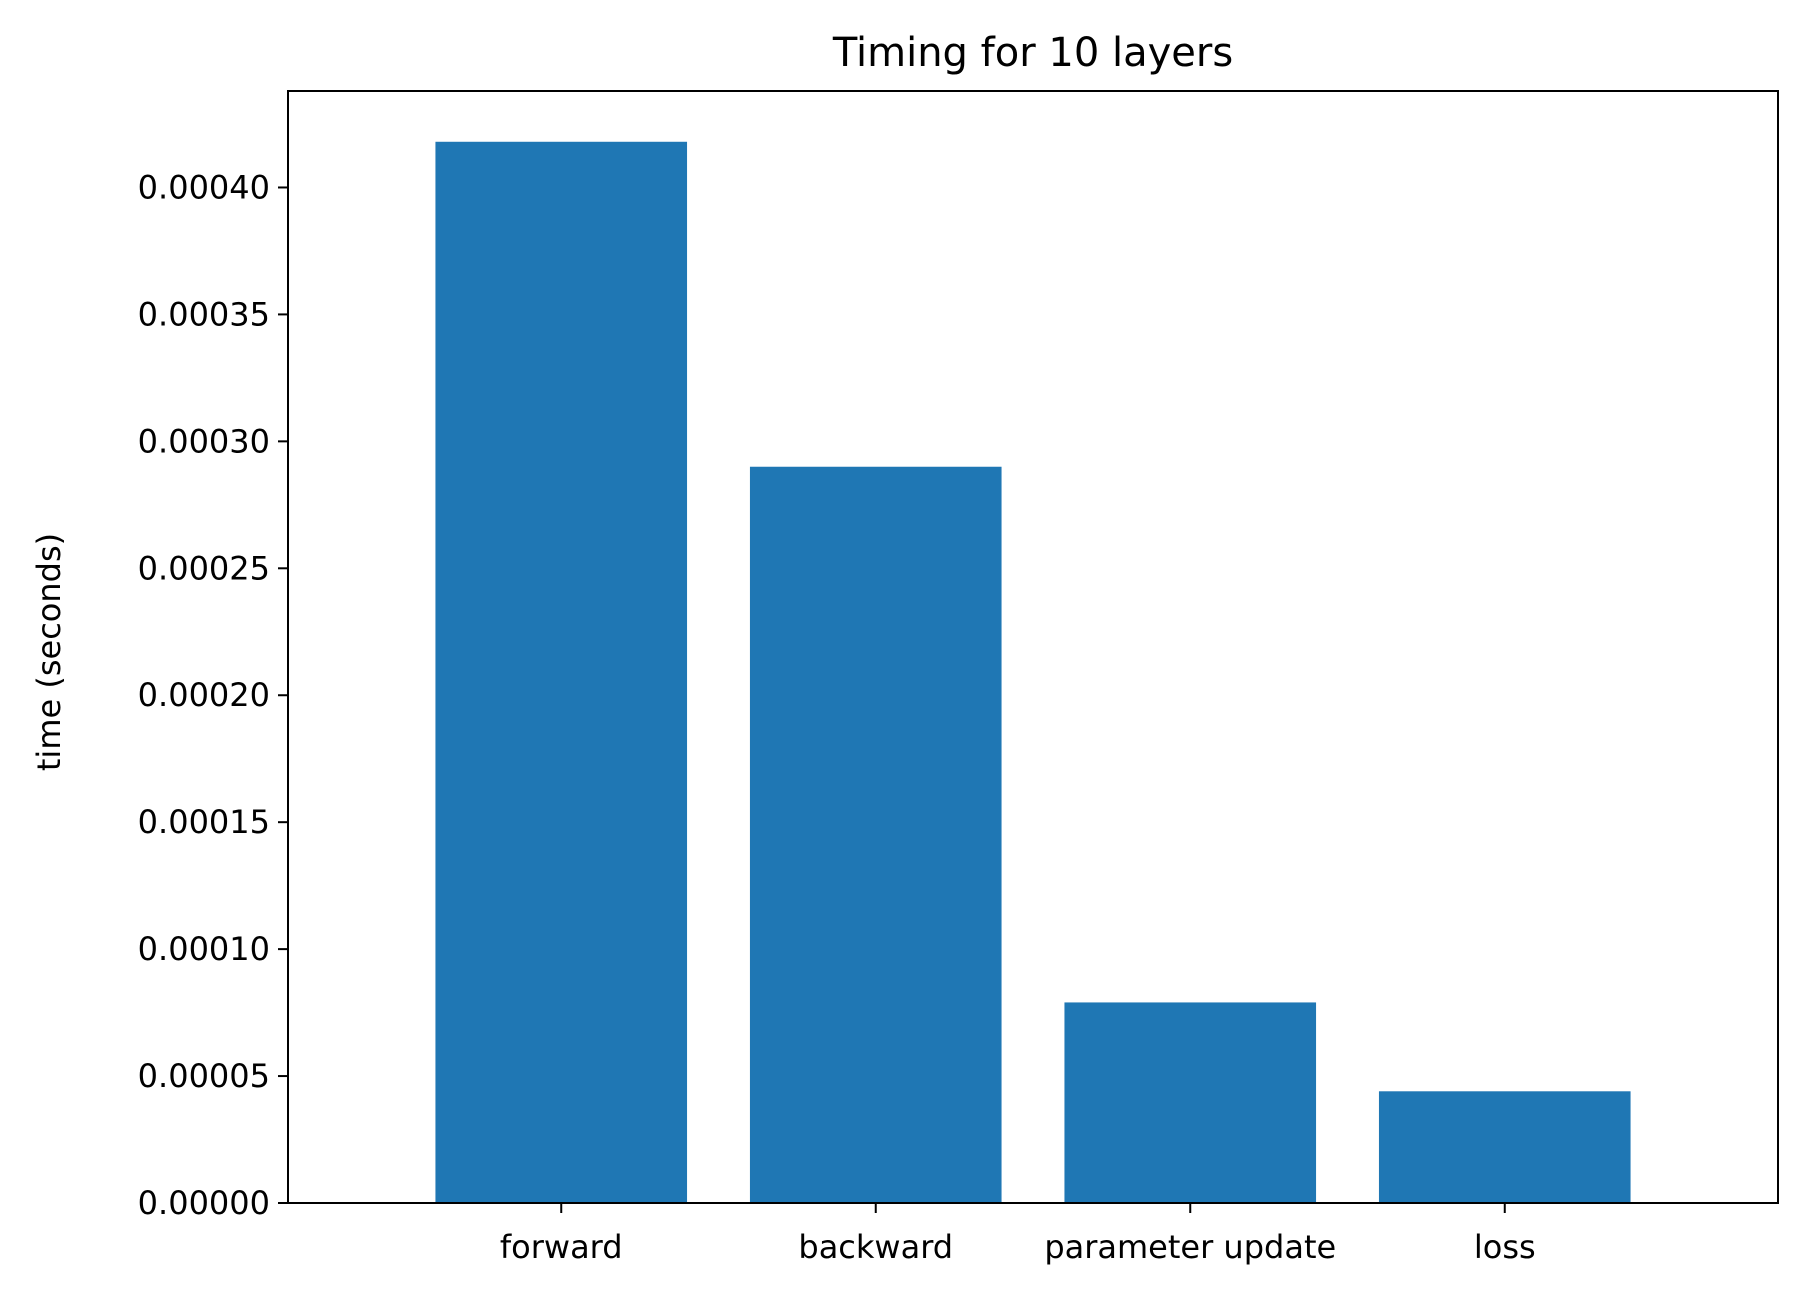 The height and width of the screenshot is (1300, 1806). I want to click on bar-forward, so click(561, 672).